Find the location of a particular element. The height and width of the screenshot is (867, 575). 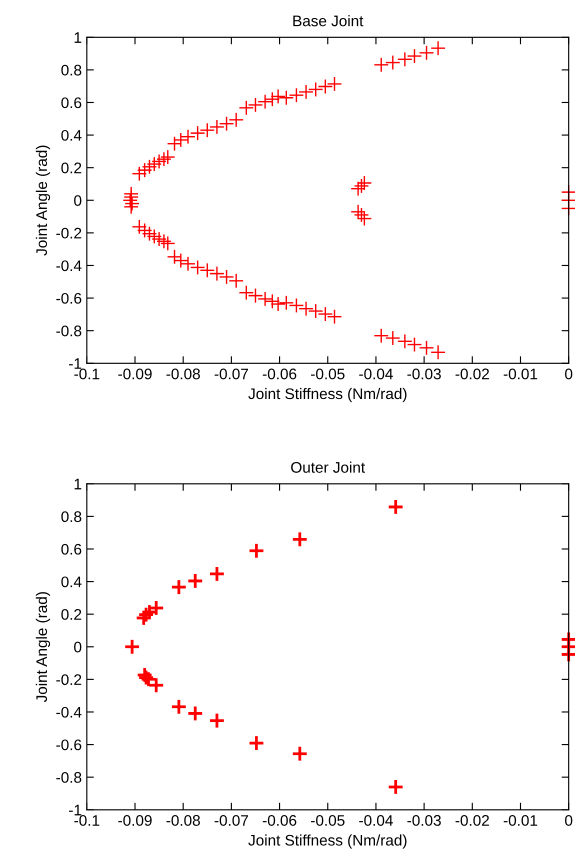

chart-title: Outer Joint is located at coordinates (328, 467).